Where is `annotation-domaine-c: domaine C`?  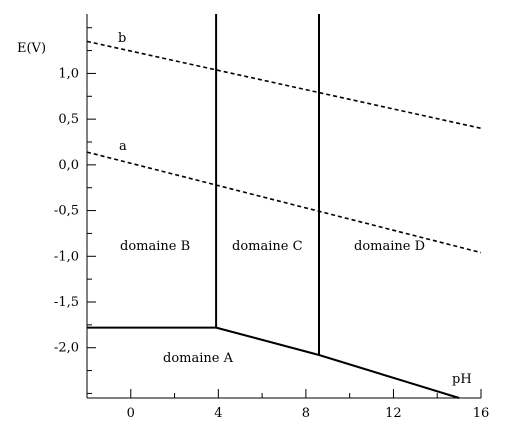
annotation-domaine-c: domaine C is located at coordinates (267, 246).